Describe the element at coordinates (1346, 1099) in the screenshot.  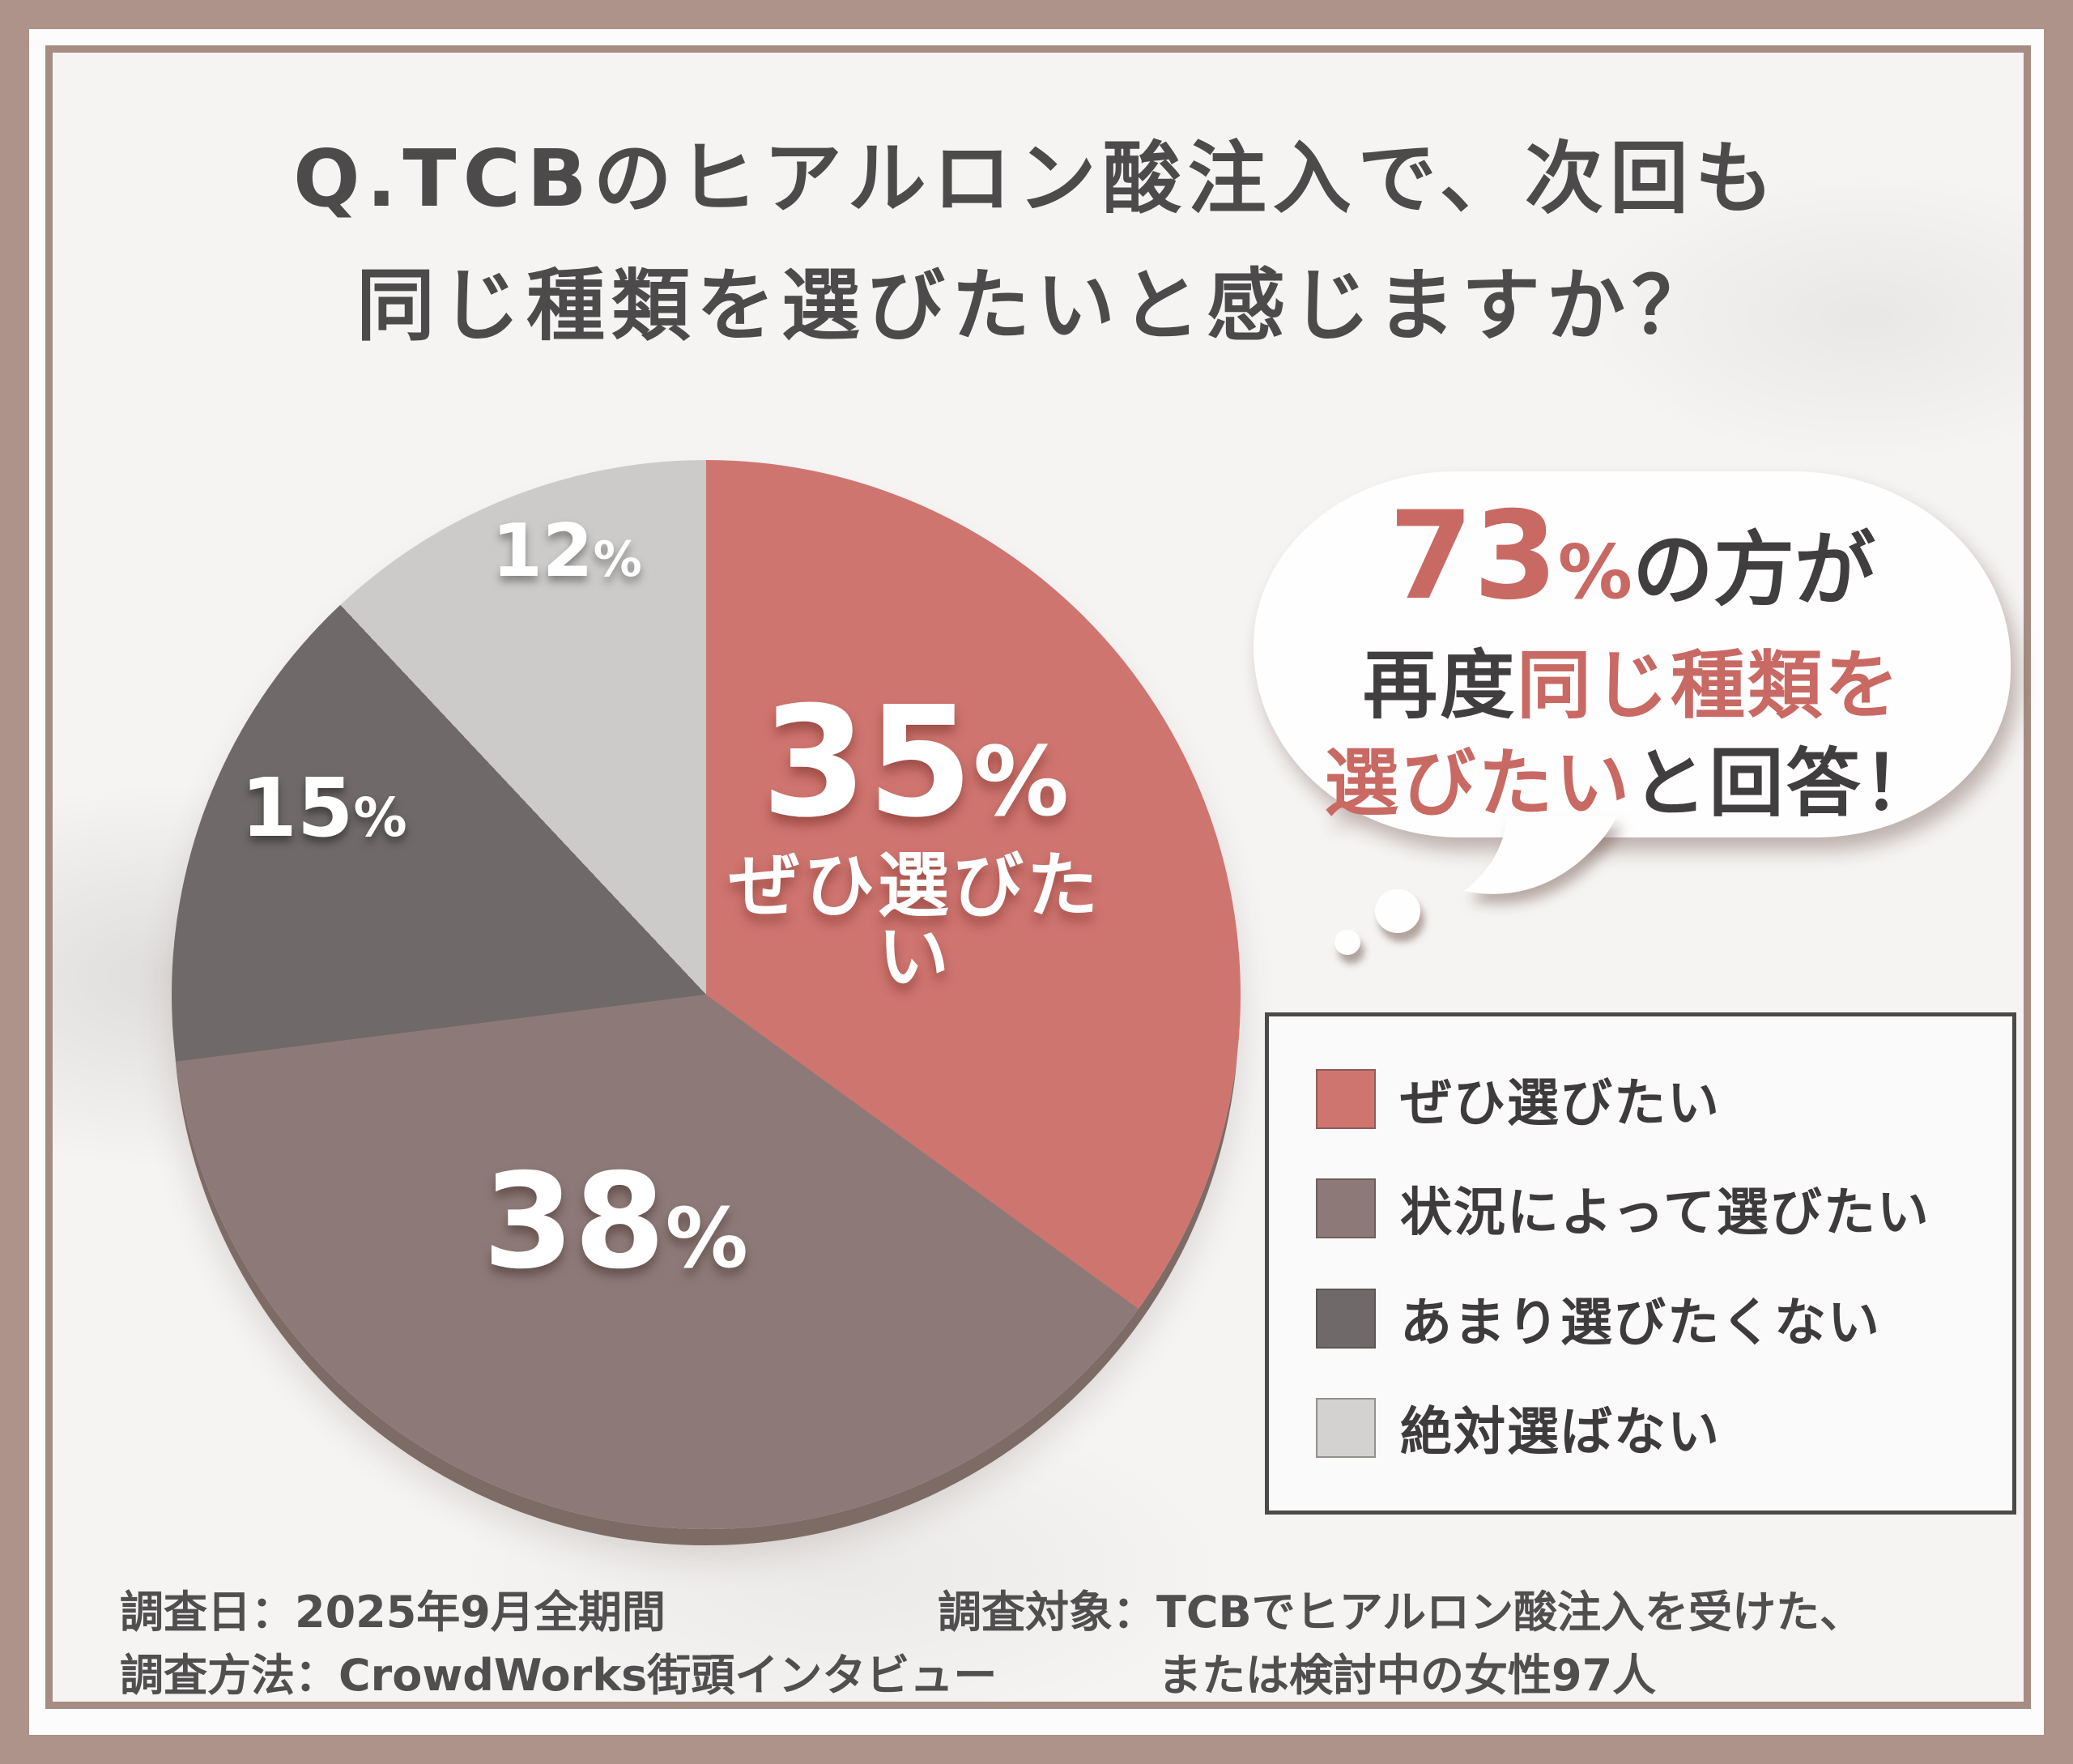
I see `legend-swatch-yes` at that location.